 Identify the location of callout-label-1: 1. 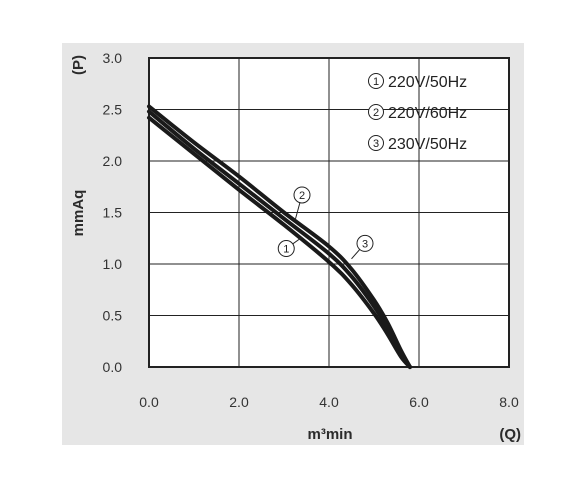
(286, 250).